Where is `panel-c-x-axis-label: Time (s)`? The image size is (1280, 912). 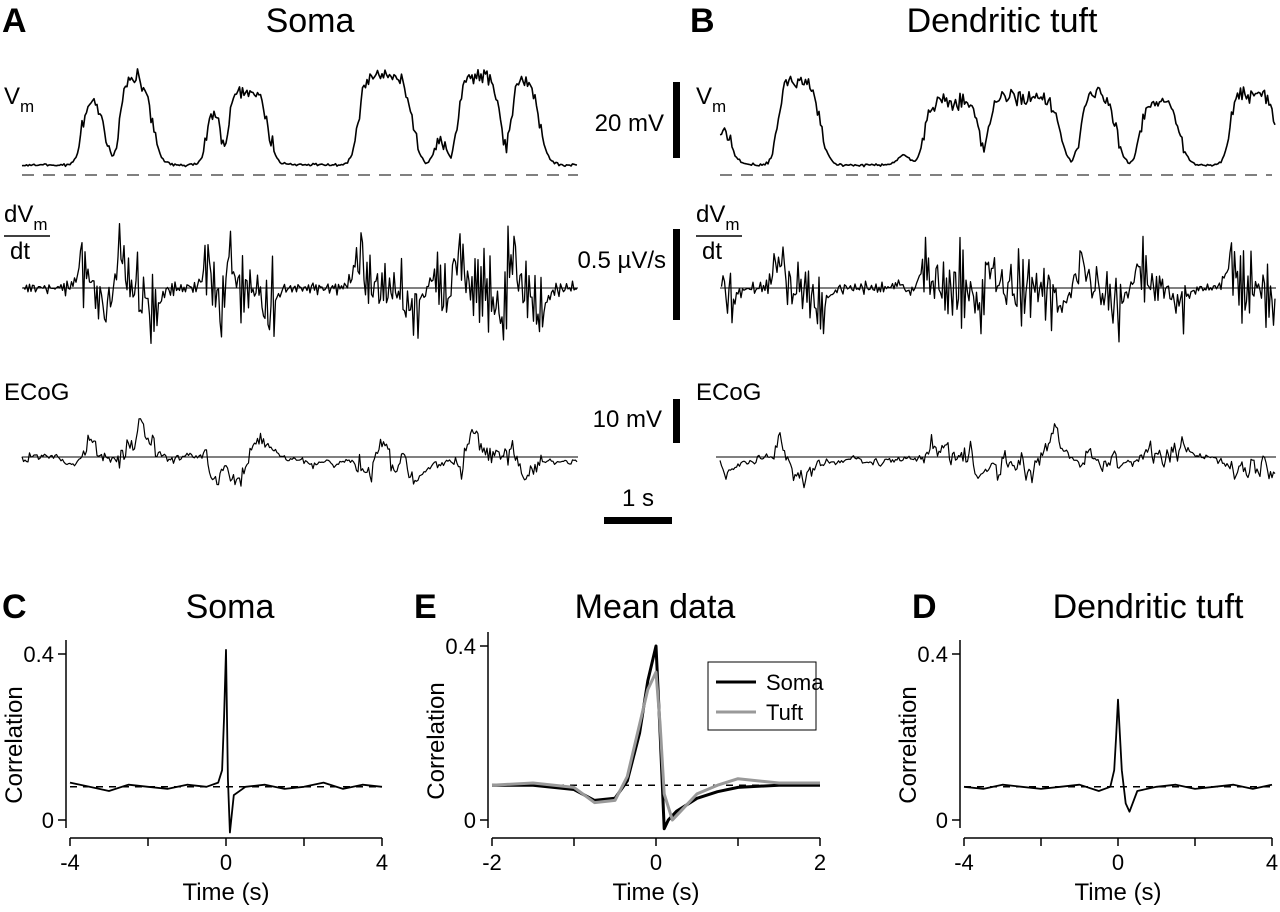 panel-c-x-axis-label: Time (s) is located at coordinates (225, 892).